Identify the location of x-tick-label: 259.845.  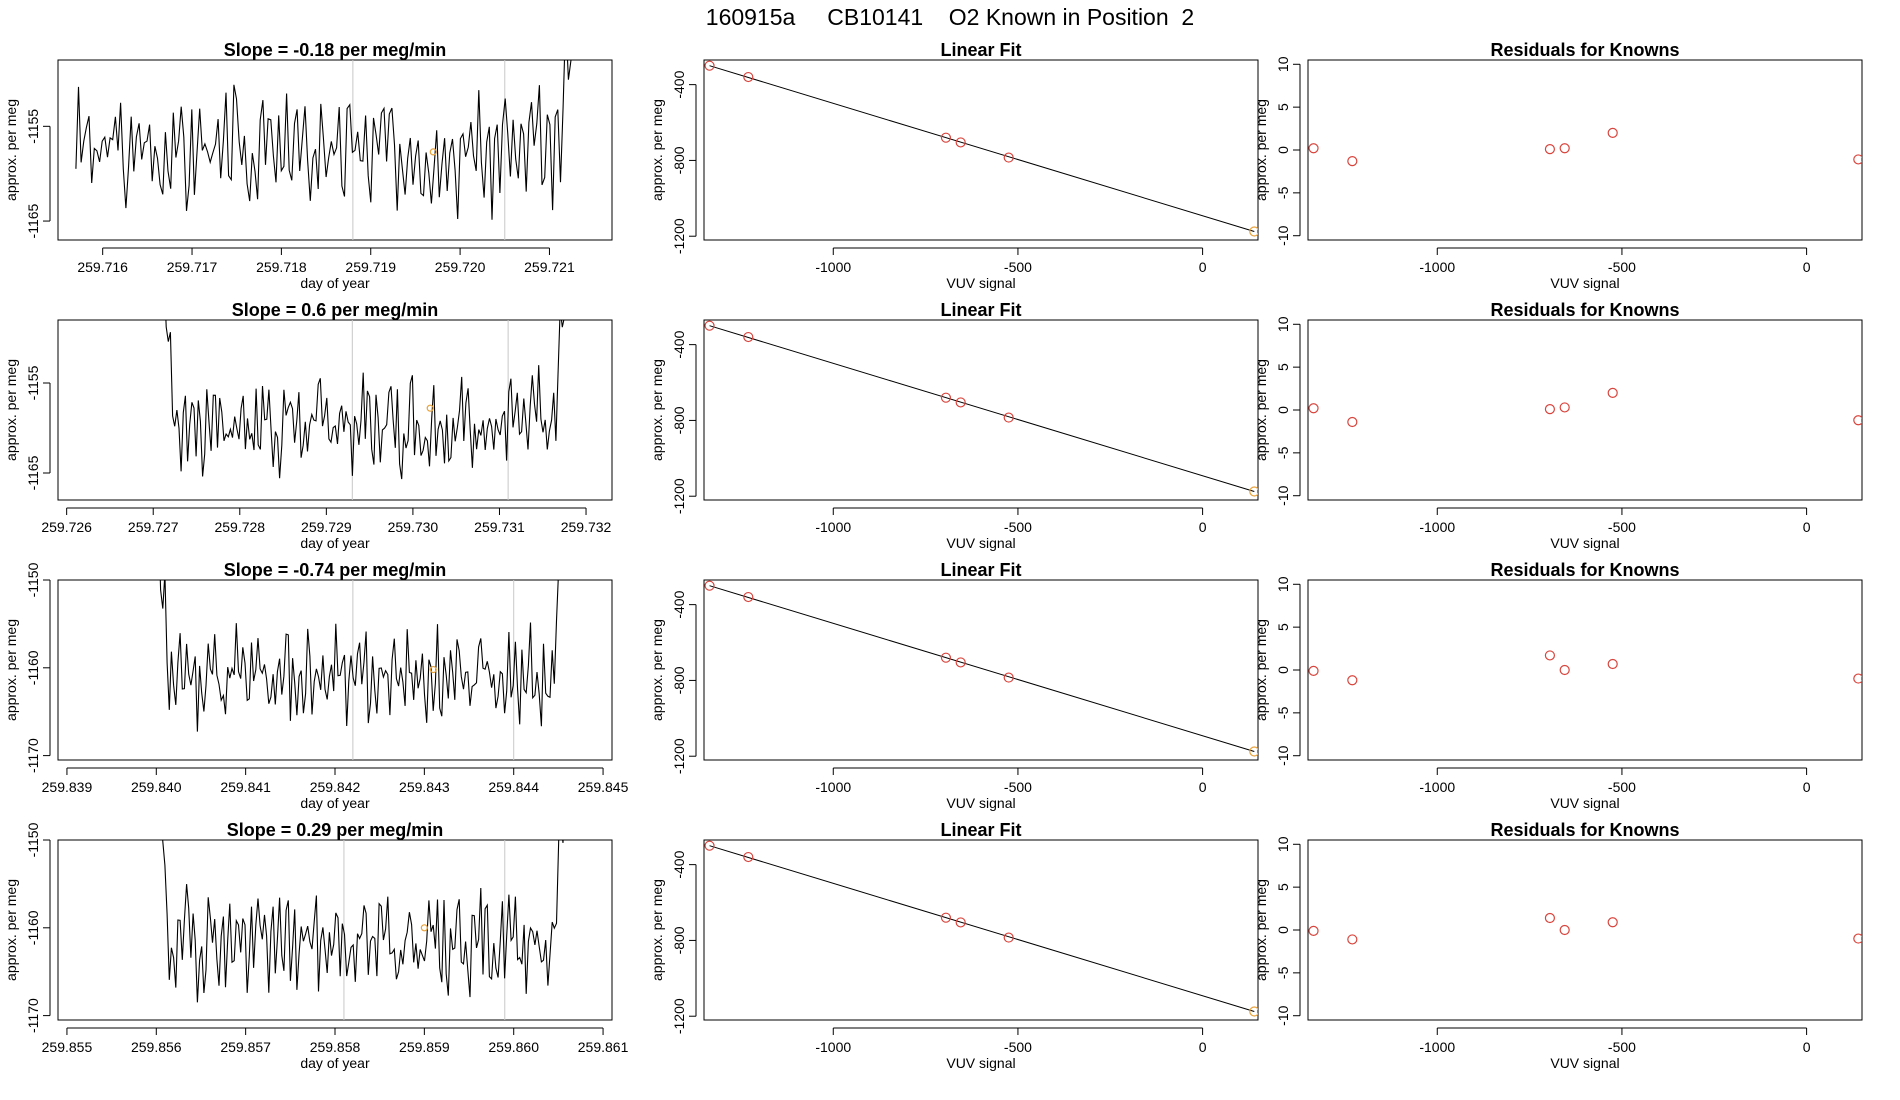
(603, 787).